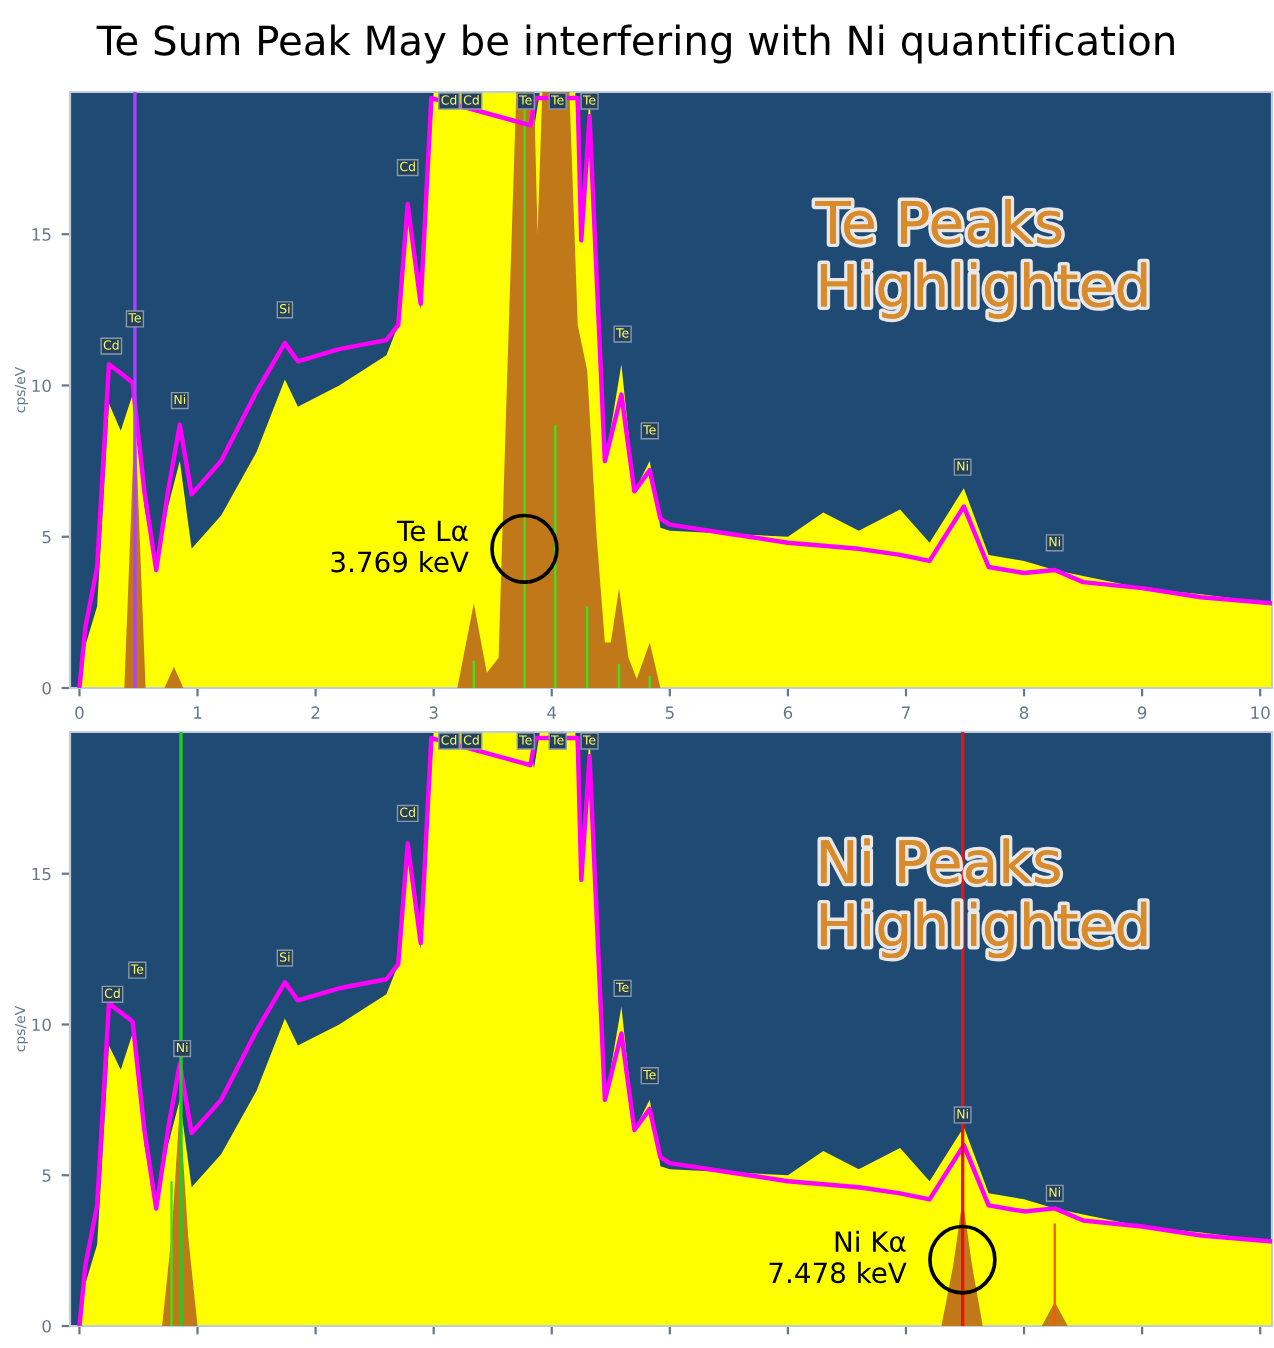 Image resolution: width=1274 pixels, height=1348 pixels. I want to click on x-tick-label: 6, so click(788, 712).